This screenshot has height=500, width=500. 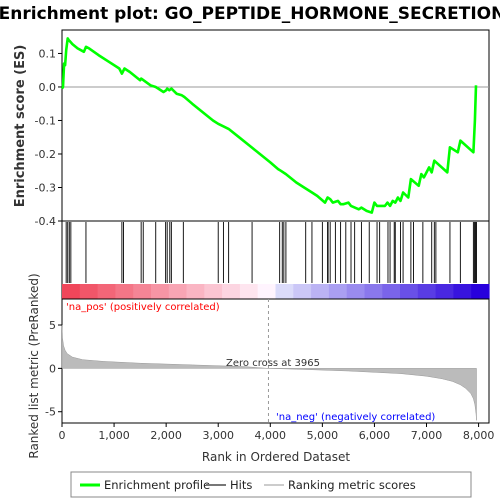 I want to click on rank-y-axis-label: Ranked list metric (PreRanked), so click(x=34, y=365).